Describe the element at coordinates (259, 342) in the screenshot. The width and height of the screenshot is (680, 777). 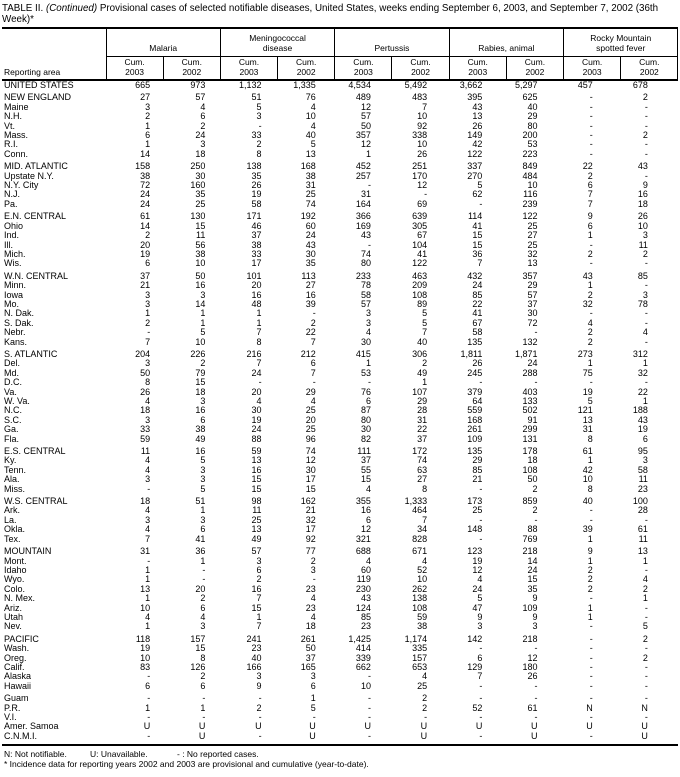
I see `value-cell: 8` at that location.